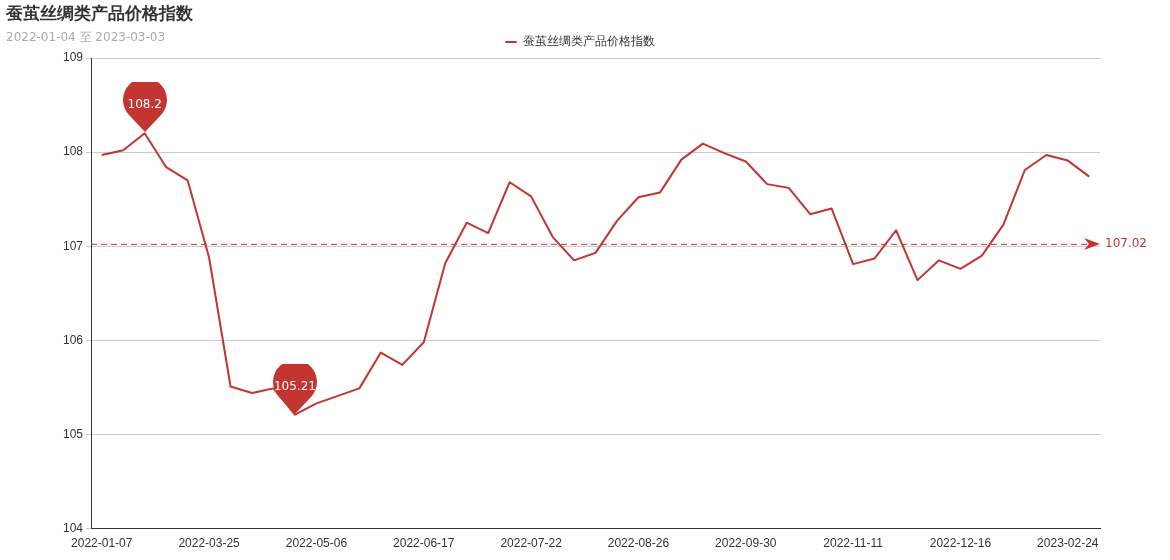 The height and width of the screenshot is (560, 1170). What do you see at coordinates (86, 37) in the screenshot?
I see `chart-subtitle: 2022-01-04 至 2023-03-03` at bounding box center [86, 37].